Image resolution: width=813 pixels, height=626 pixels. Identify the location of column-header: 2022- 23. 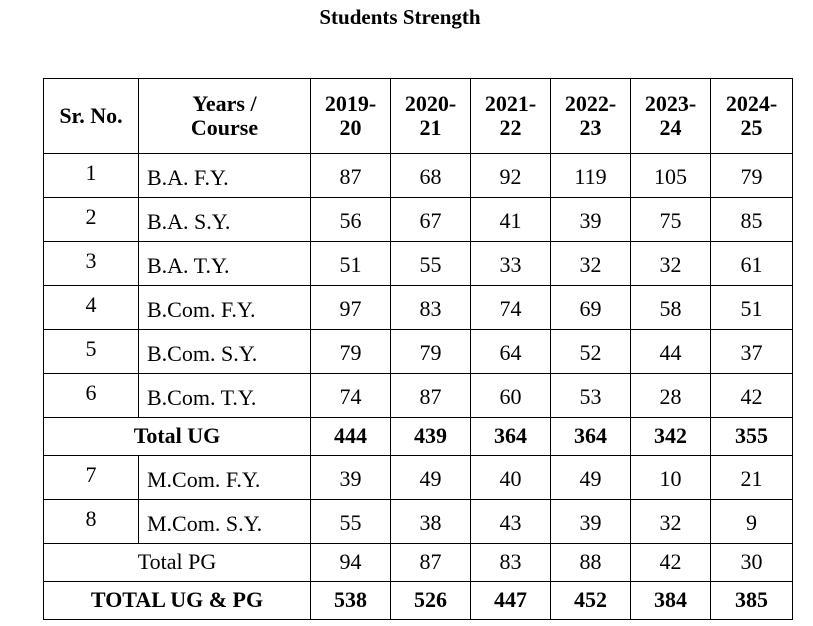
(590, 116).